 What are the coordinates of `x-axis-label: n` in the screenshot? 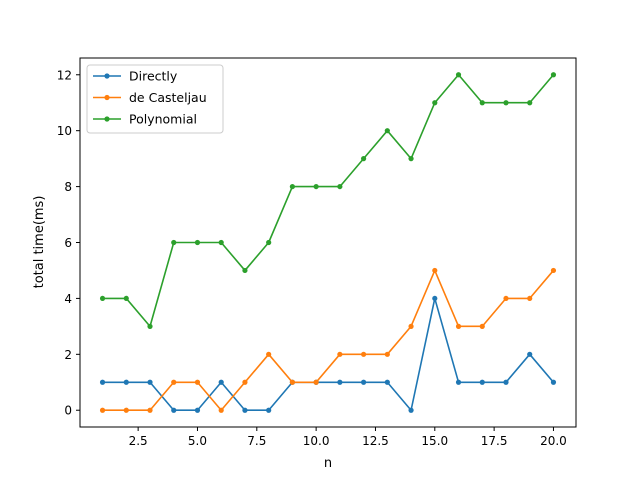 It's located at (328, 463).